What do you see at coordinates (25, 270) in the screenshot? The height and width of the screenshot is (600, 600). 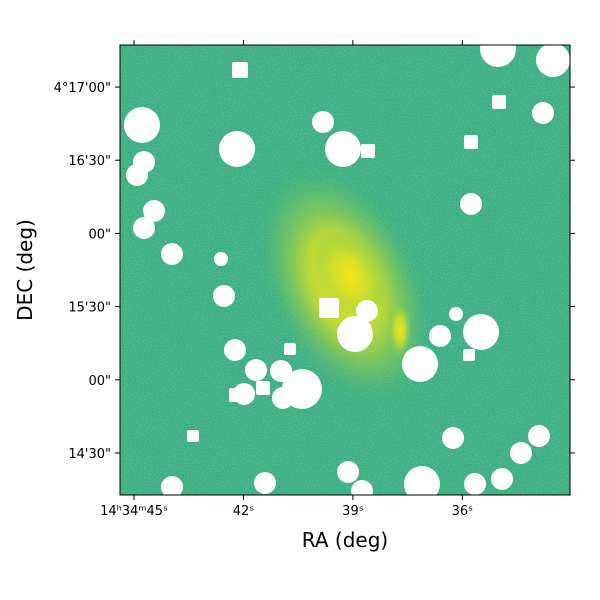 I see `y-axis-label: DEC (deg)` at bounding box center [25, 270].